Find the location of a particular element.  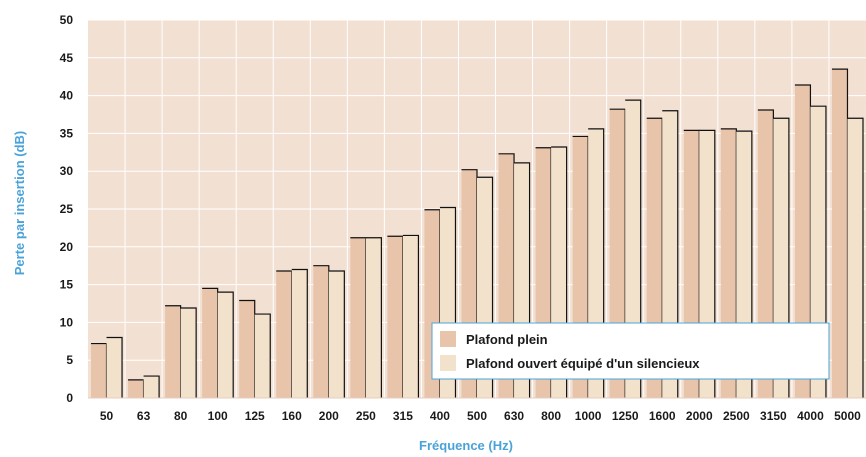

x-tick-label: 80 is located at coordinates (181, 416).